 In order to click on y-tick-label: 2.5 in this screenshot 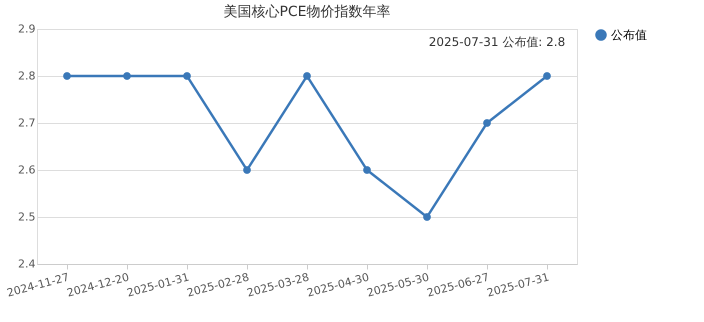, I will do `click(27, 217)`.